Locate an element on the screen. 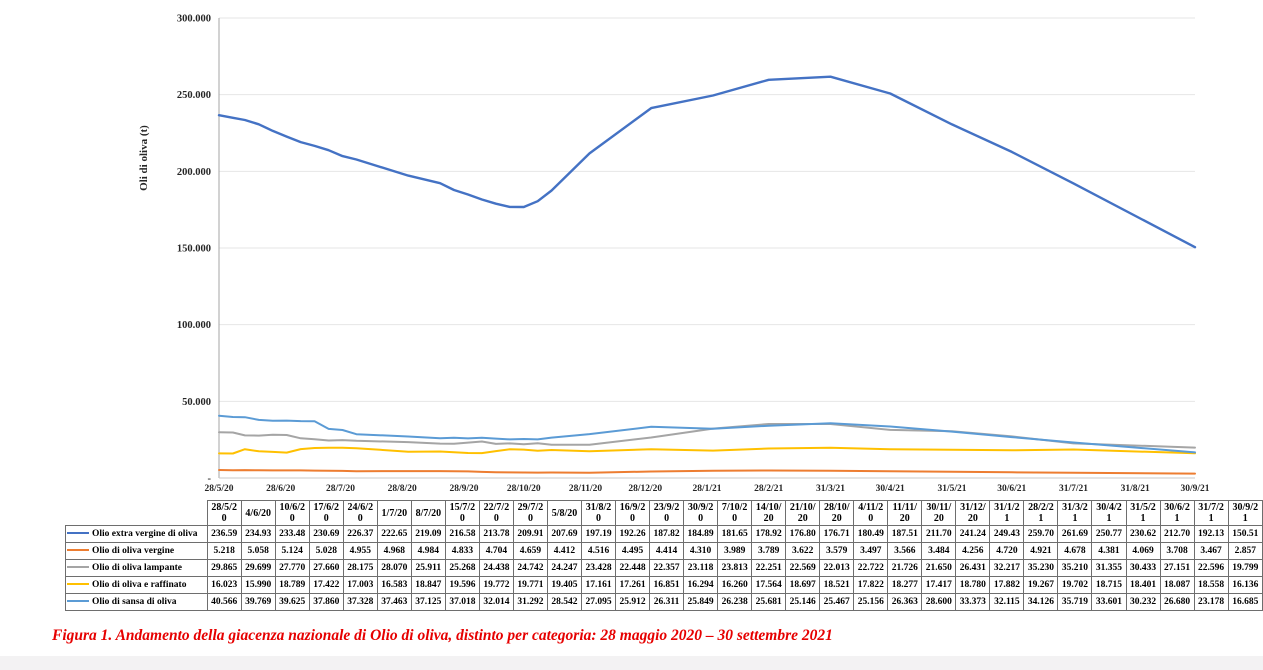  legend-line-swatch is located at coordinates (78, 584).